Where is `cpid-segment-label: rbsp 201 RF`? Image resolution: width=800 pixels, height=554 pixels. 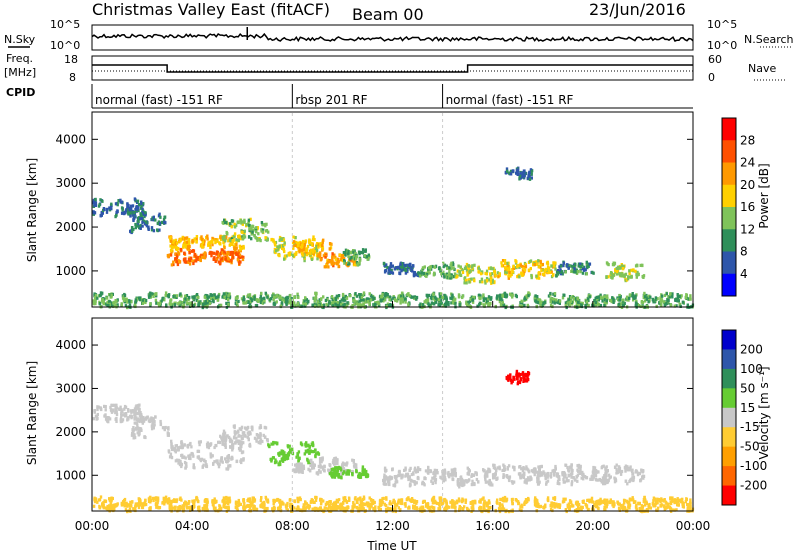
cpid-segment-label: rbsp 201 RF is located at coordinates (331, 100).